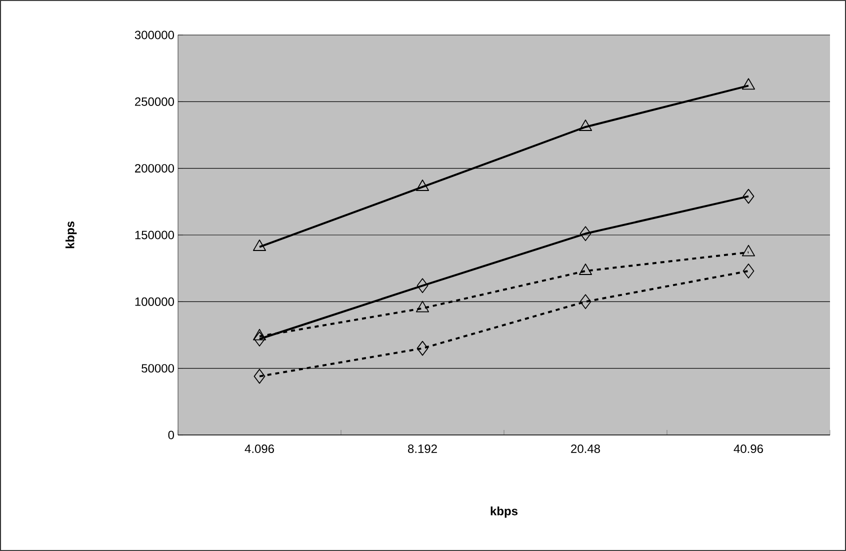 The image size is (846, 551). Describe the element at coordinates (259, 449) in the screenshot. I see `x-tick-label: 4.096` at that location.